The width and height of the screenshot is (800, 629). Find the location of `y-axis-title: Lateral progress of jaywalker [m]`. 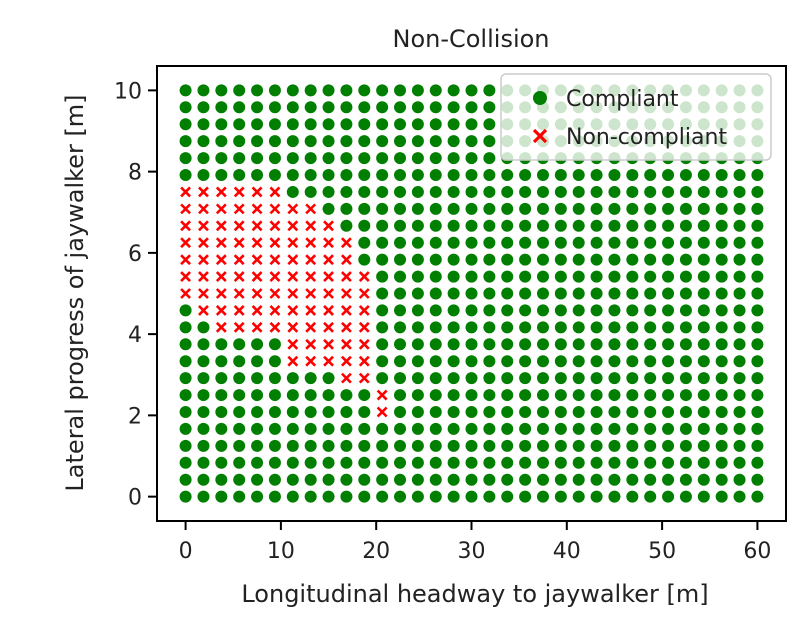

y-axis-title: Lateral progress of jaywalker [m] is located at coordinates (75, 292).